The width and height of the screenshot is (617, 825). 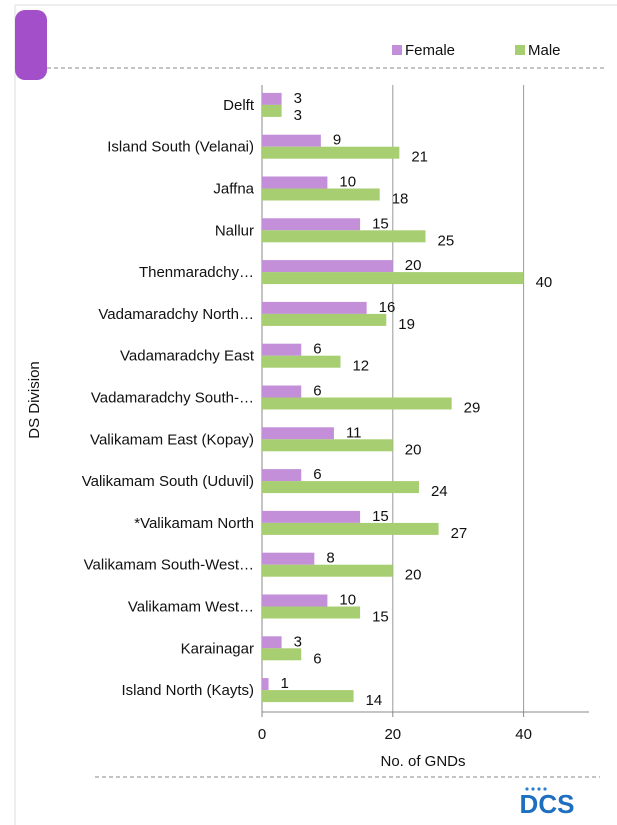 I want to click on data-label: 29, so click(x=472, y=407).